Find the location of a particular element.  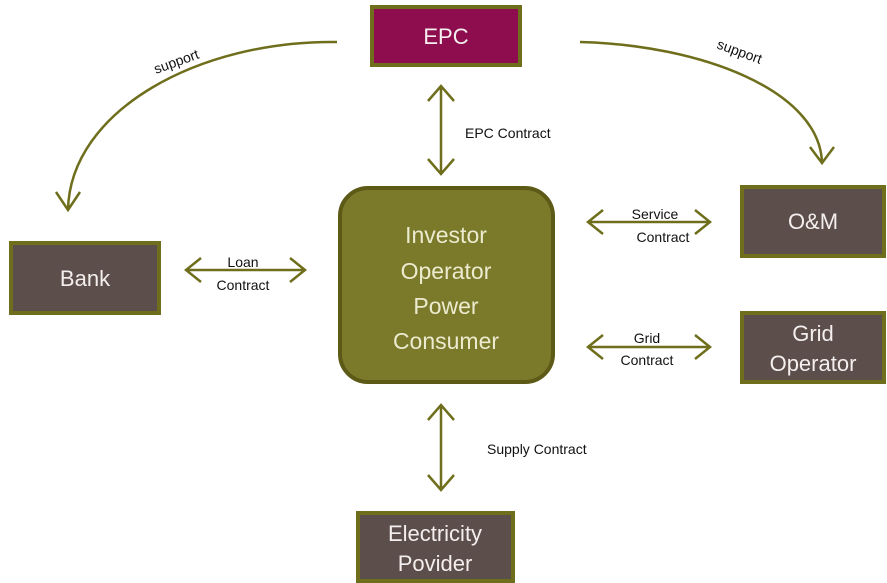

epc-contract-arrow is located at coordinates (441, 130).